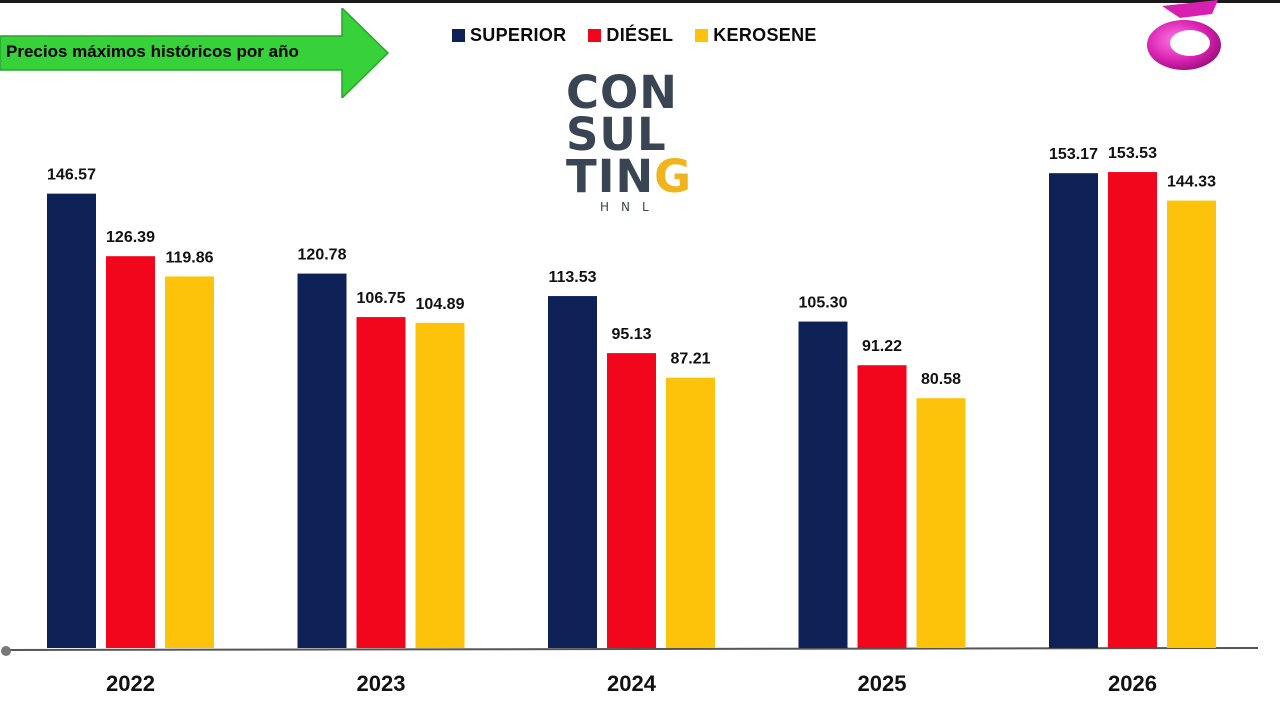 This screenshot has width=1280, height=720. What do you see at coordinates (941, 379) in the screenshot?
I see `value-label-kerosene-2025: 80.58` at bounding box center [941, 379].